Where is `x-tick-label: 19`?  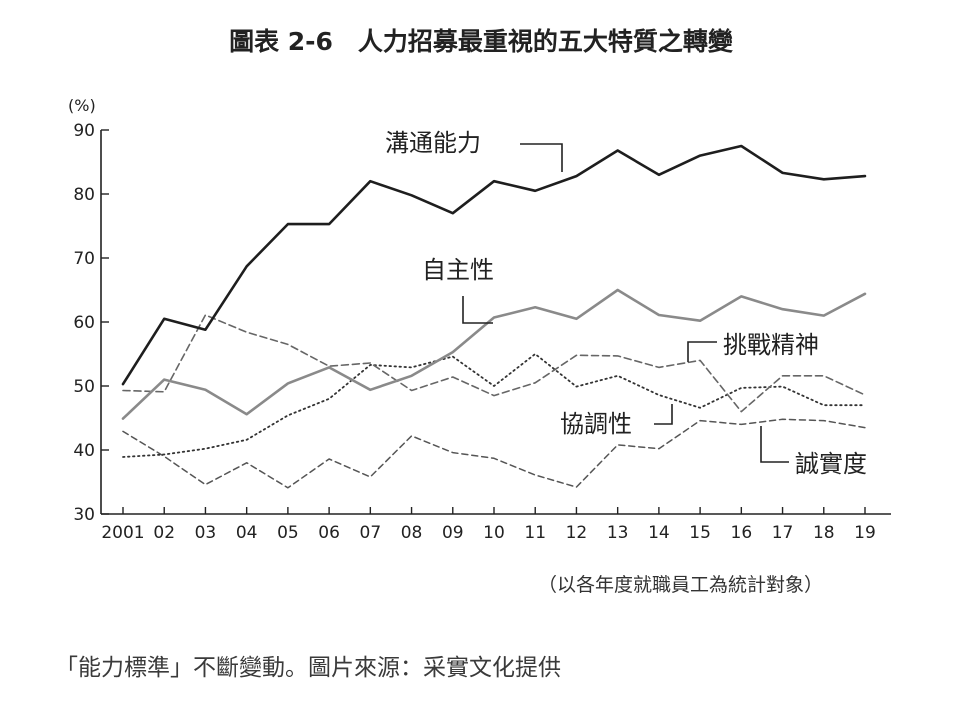
x-tick-label: 19 is located at coordinates (865, 533).